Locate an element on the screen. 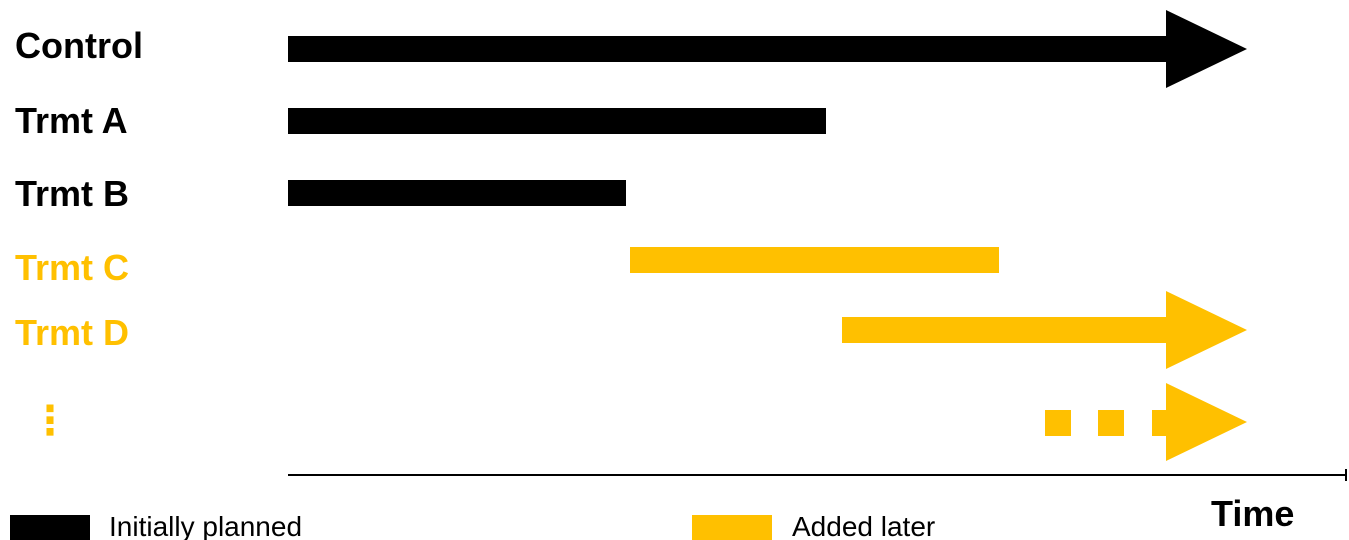 This screenshot has width=1349, height=540. trmt-d-arrowhead is located at coordinates (1206, 330).